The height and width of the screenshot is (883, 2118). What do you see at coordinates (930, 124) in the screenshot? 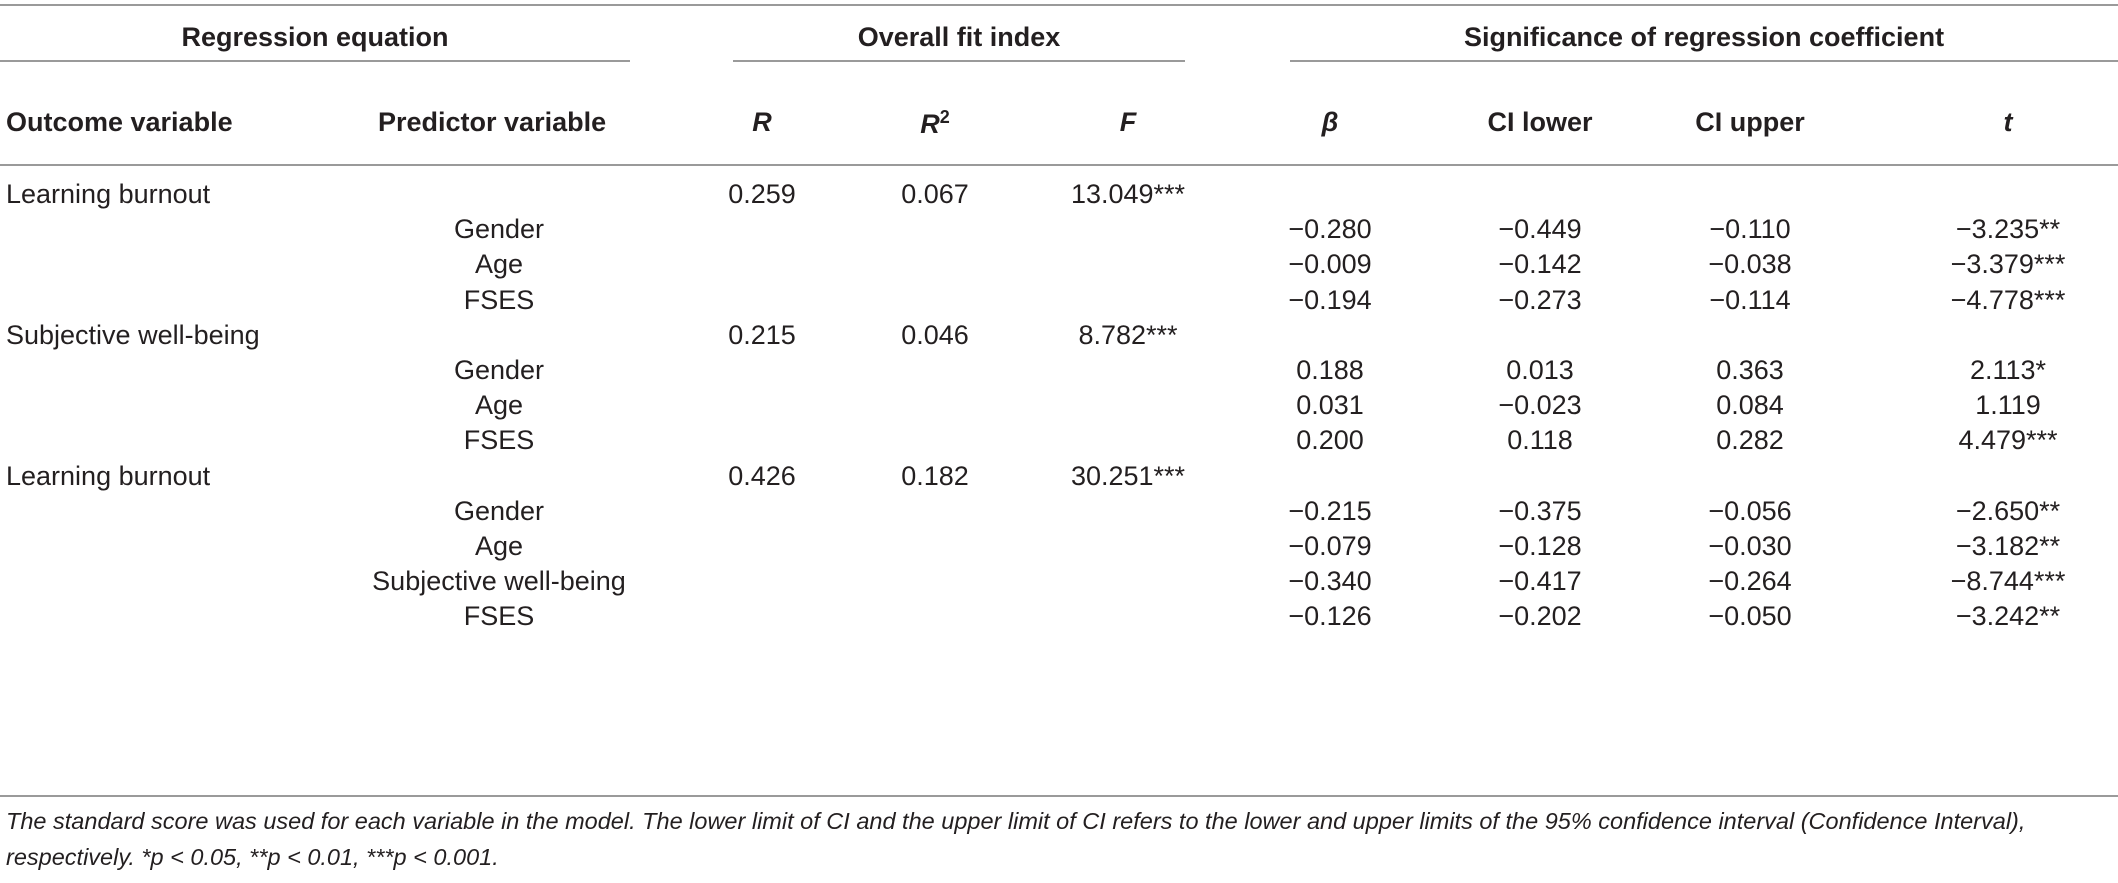
I see `col-header-r2-base: R` at bounding box center [930, 124].